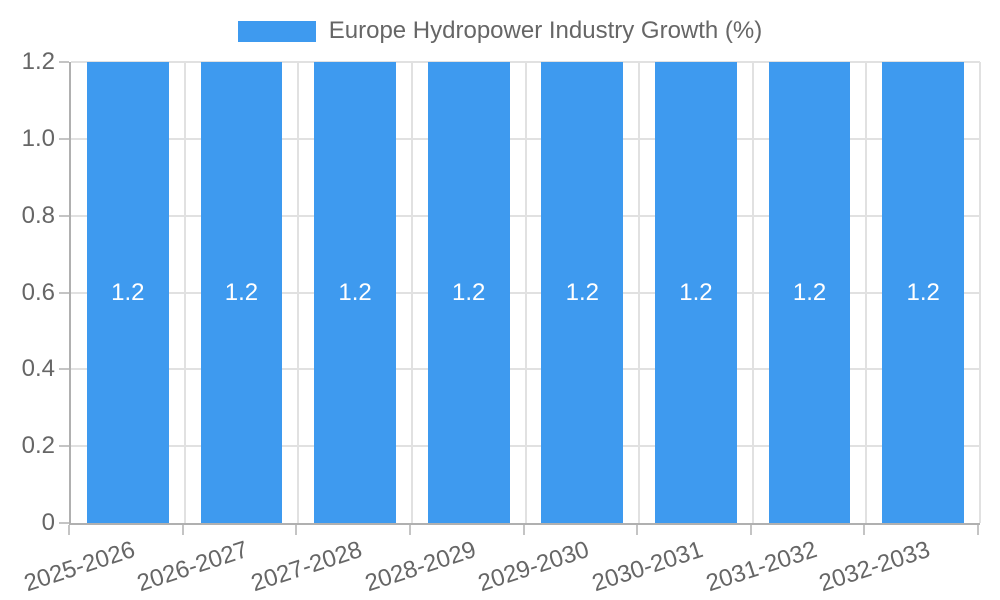 The height and width of the screenshot is (600, 1000). I want to click on legend: Europe Hydropower Industry Growth (%), so click(500, 31).